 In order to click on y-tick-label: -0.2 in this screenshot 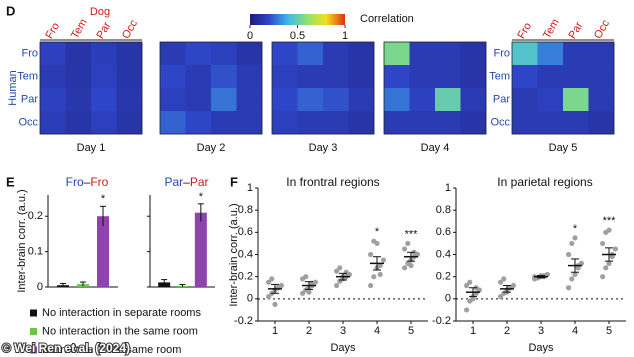, I will do `click(441, 321)`.